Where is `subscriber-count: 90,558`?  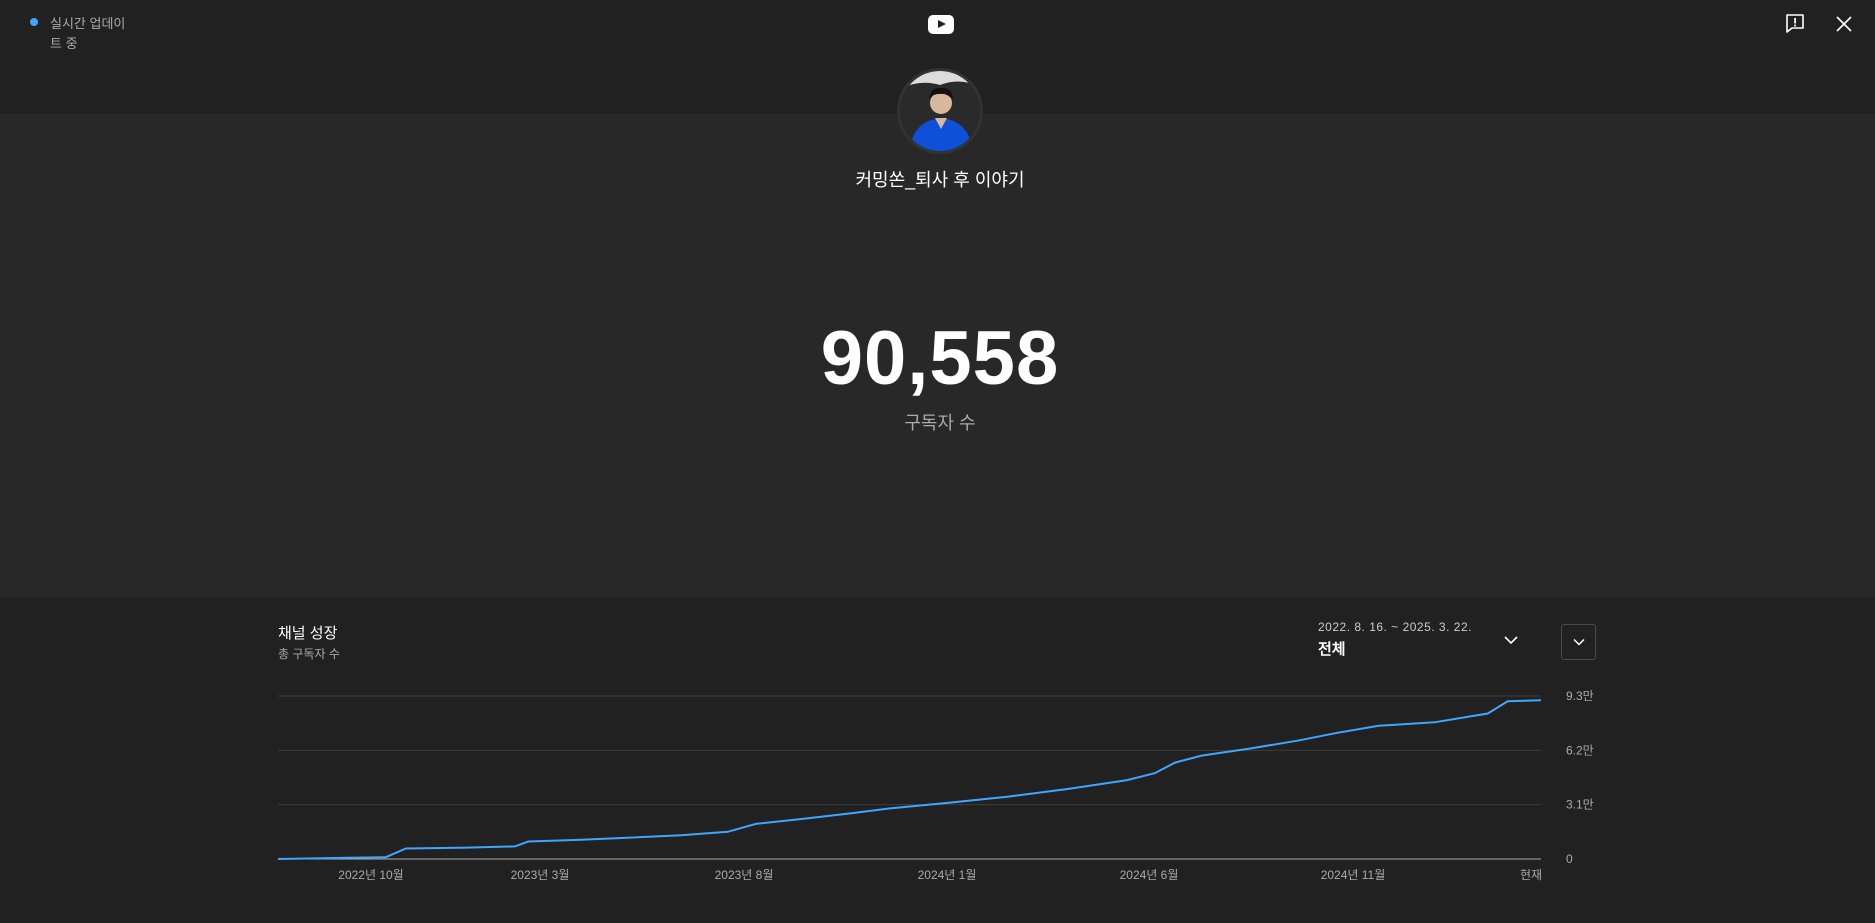
subscriber-count: 90,558 is located at coordinates (940, 358).